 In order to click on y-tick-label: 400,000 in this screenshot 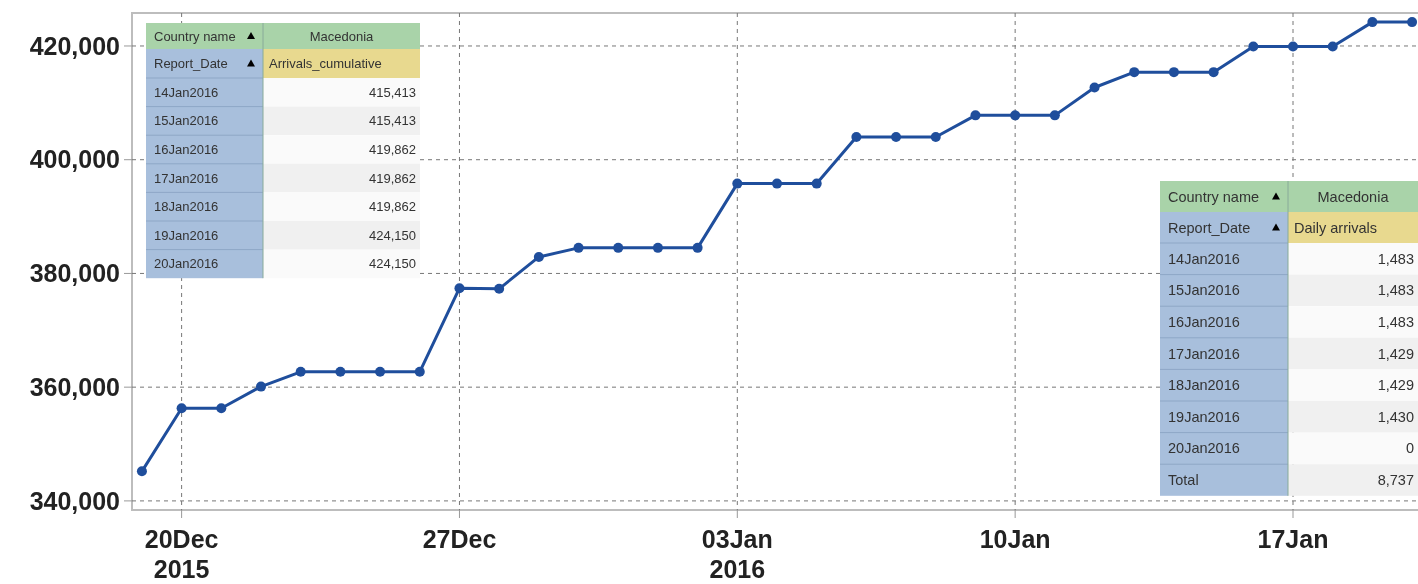, I will do `click(74, 159)`.